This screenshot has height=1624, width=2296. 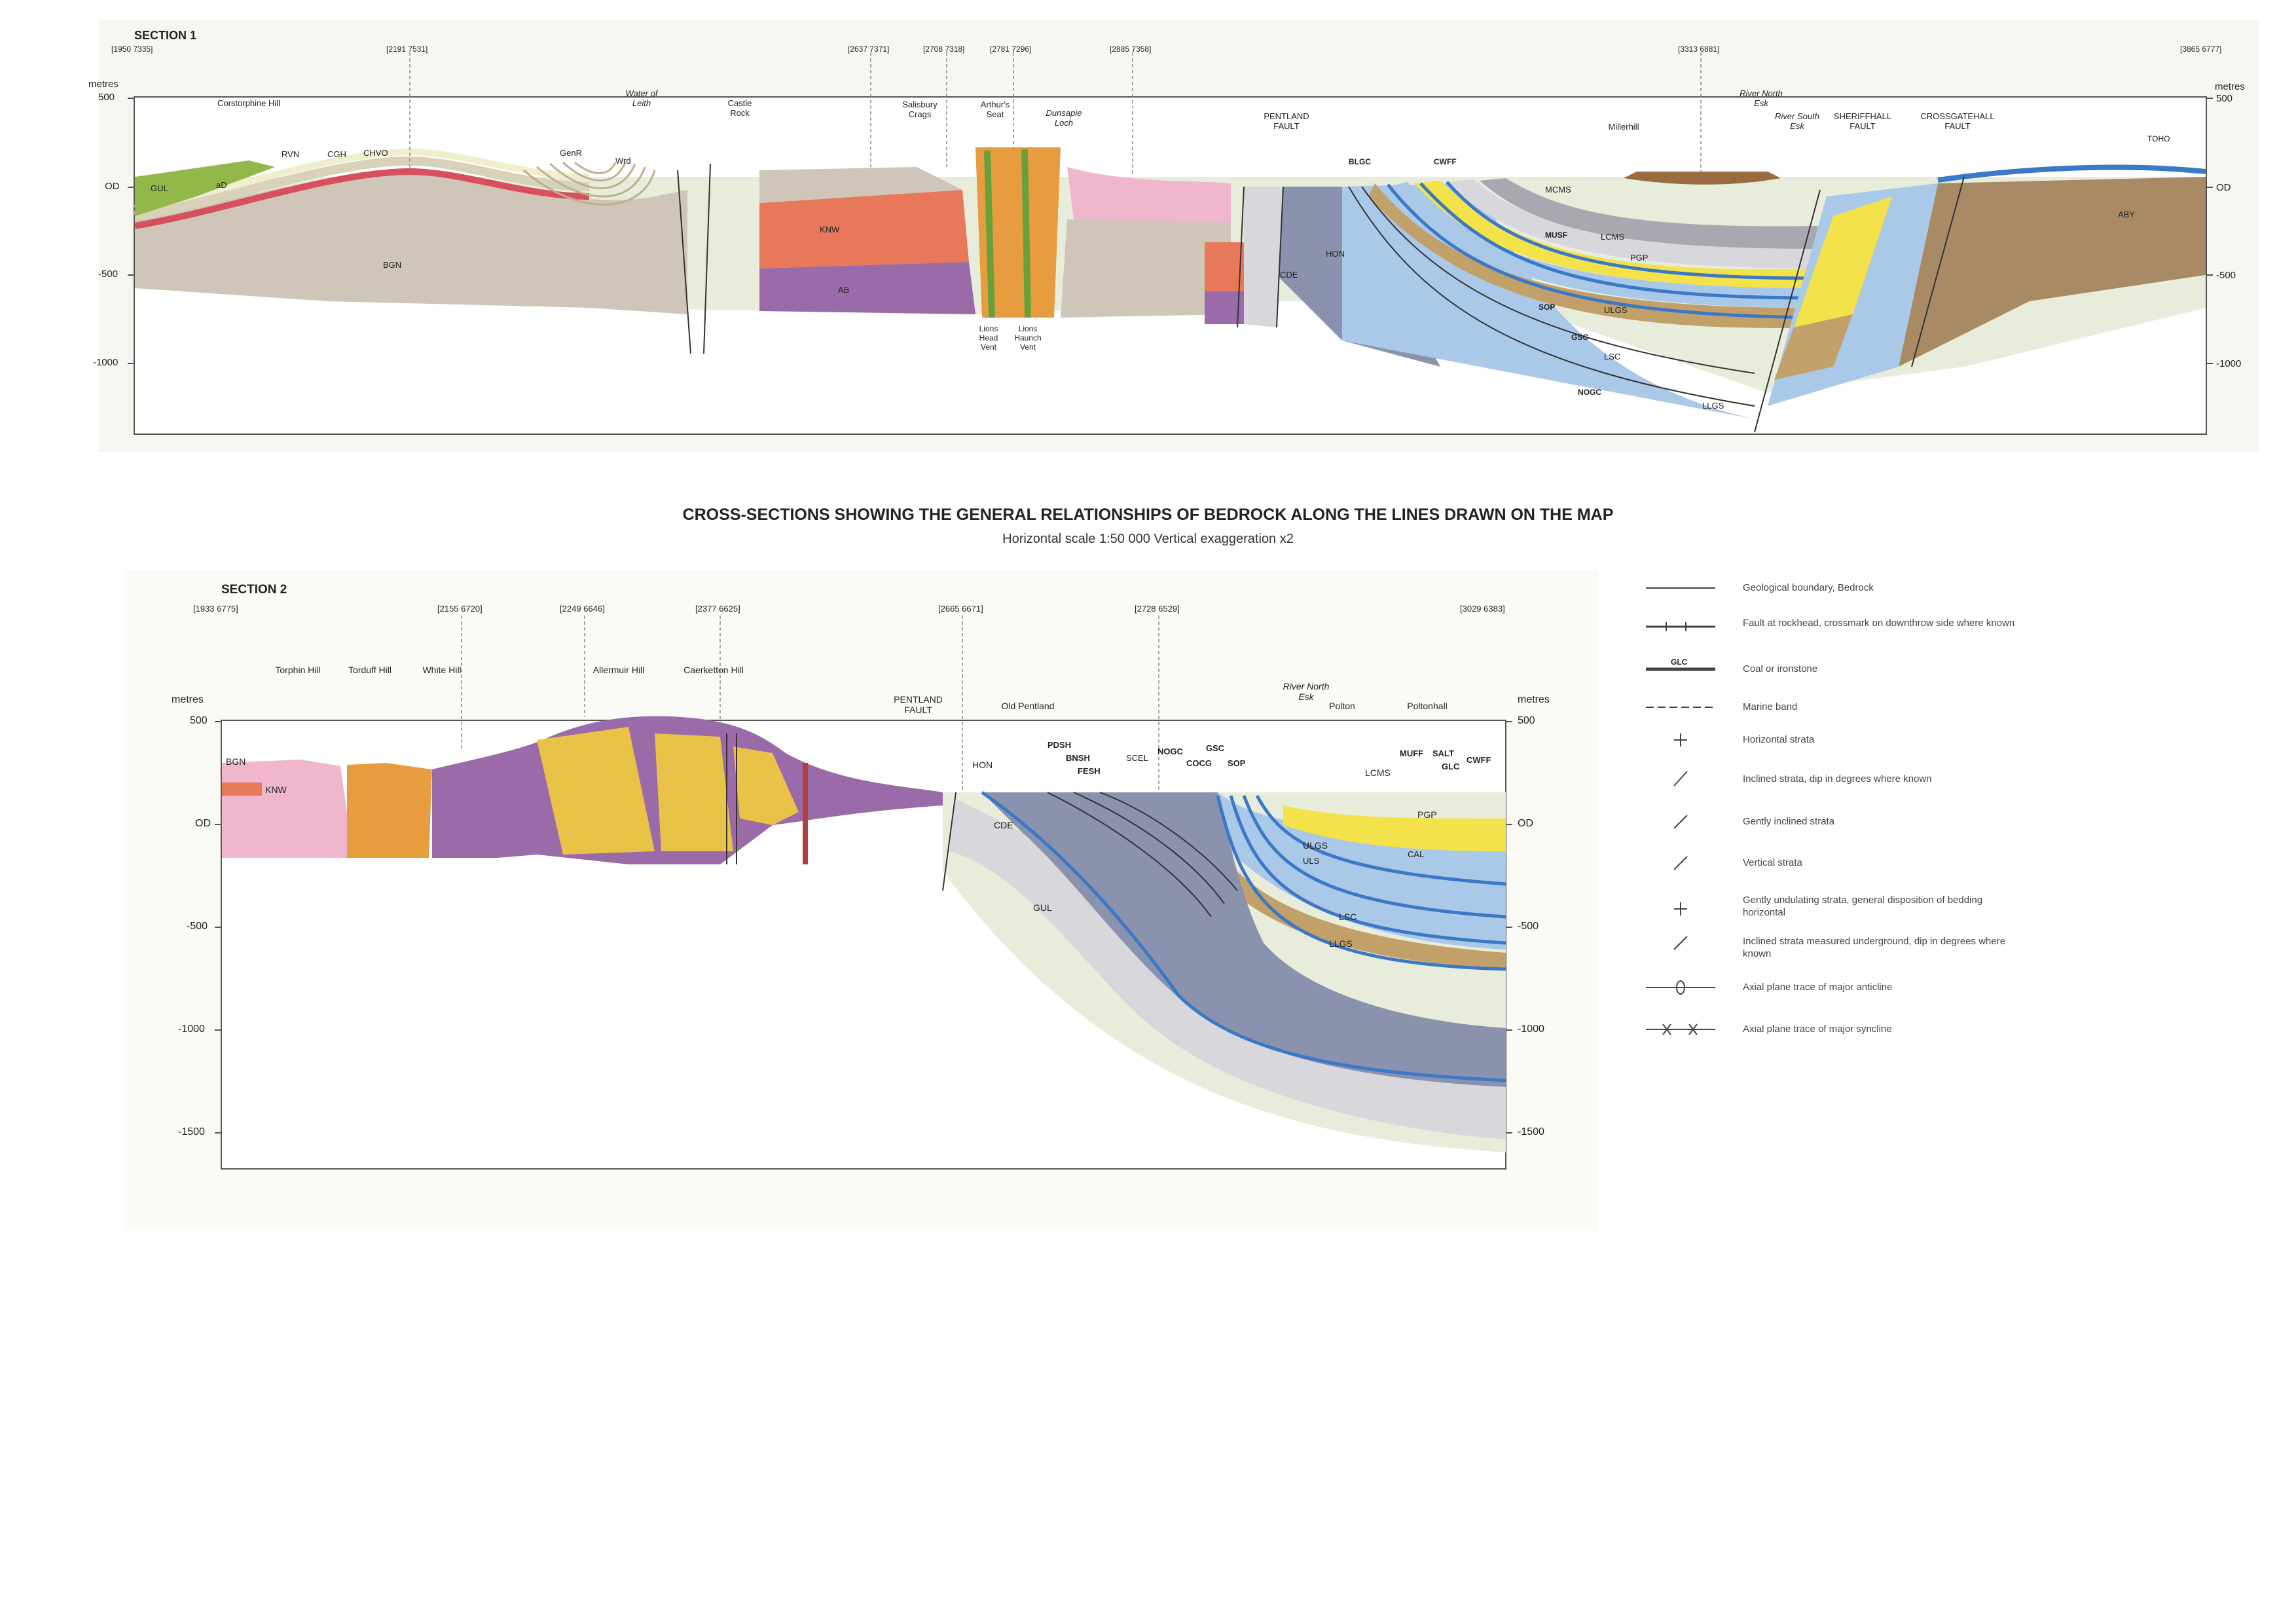 What do you see at coordinates (1042, 907) in the screenshot?
I see `unit-label: GUL` at bounding box center [1042, 907].